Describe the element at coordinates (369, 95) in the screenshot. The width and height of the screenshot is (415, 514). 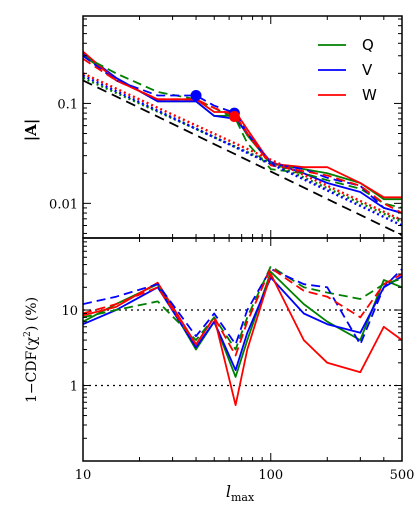
I see `legend-label-w: W` at that location.